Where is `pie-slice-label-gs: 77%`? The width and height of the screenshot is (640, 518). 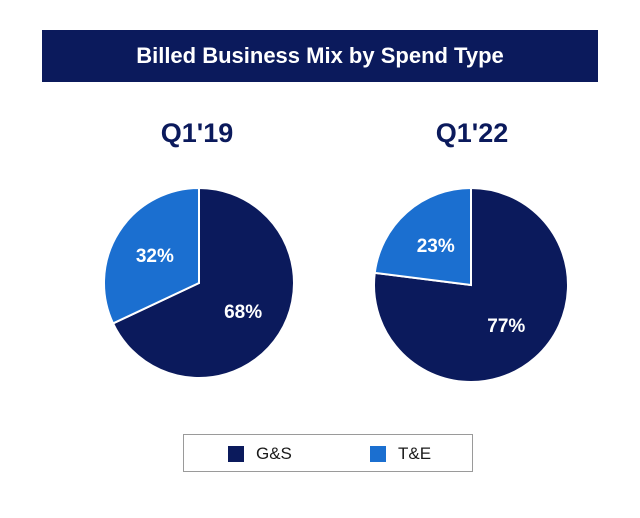 pie-slice-label-gs: 77% is located at coordinates (506, 326).